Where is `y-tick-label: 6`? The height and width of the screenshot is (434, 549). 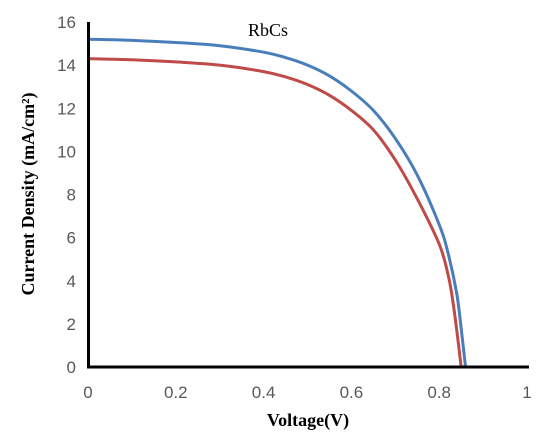
y-tick-label: 6 is located at coordinates (71, 238).